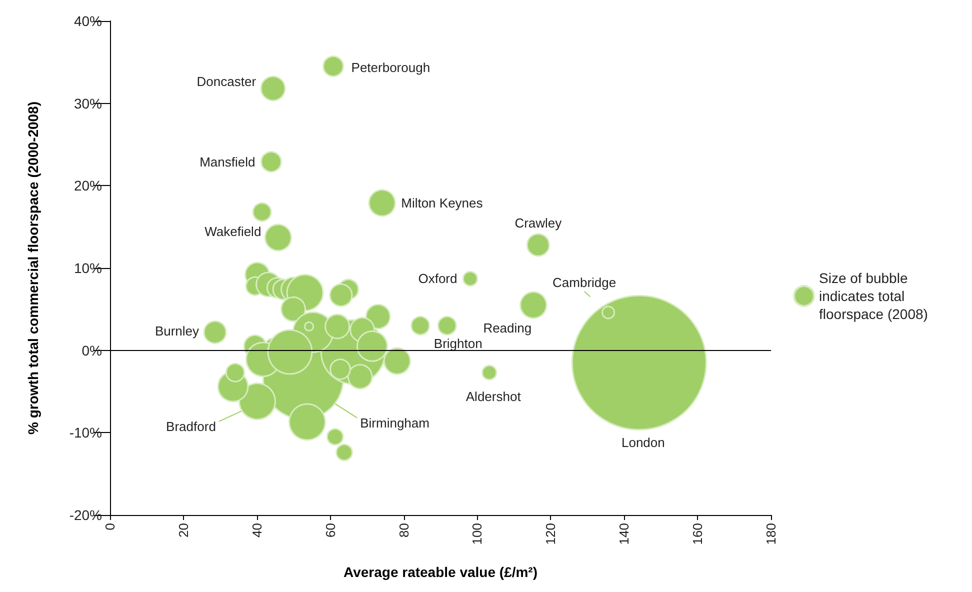 This screenshot has width=972, height=592. I want to click on x-tick-label: 180, so click(771, 534).